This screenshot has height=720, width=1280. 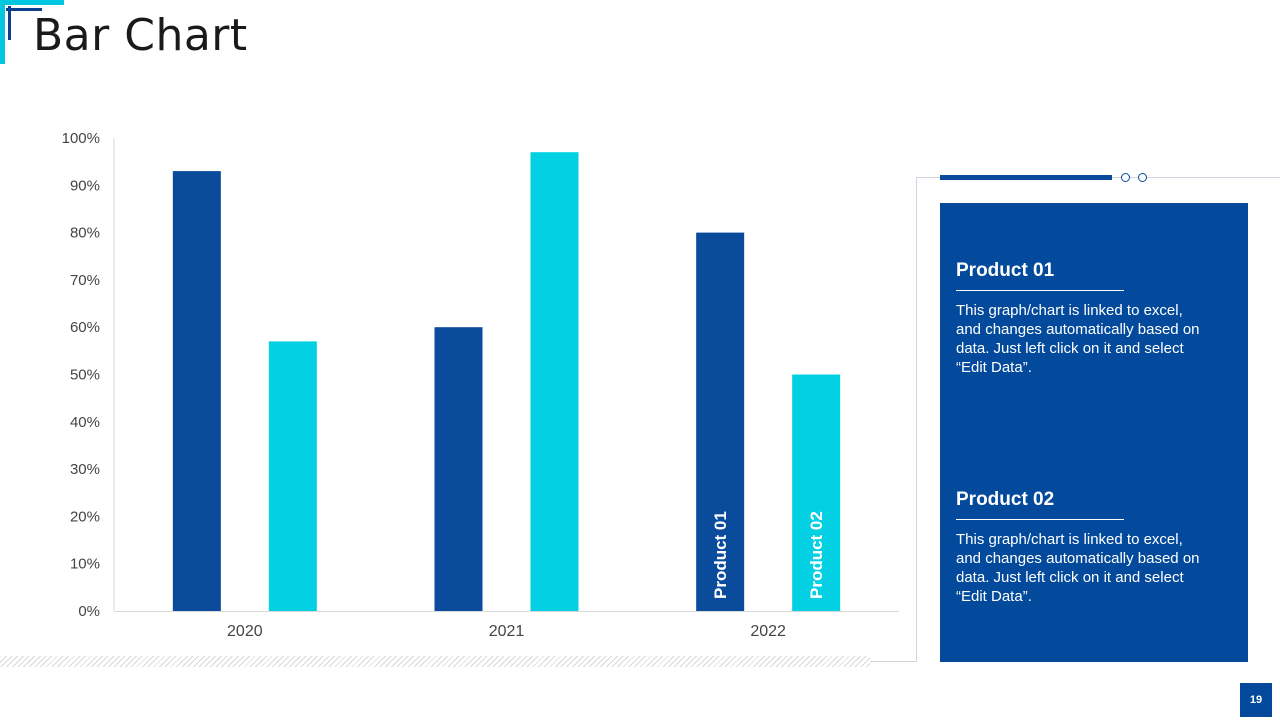 What do you see at coordinates (85, 422) in the screenshot?
I see `y-tick-label: 40%` at bounding box center [85, 422].